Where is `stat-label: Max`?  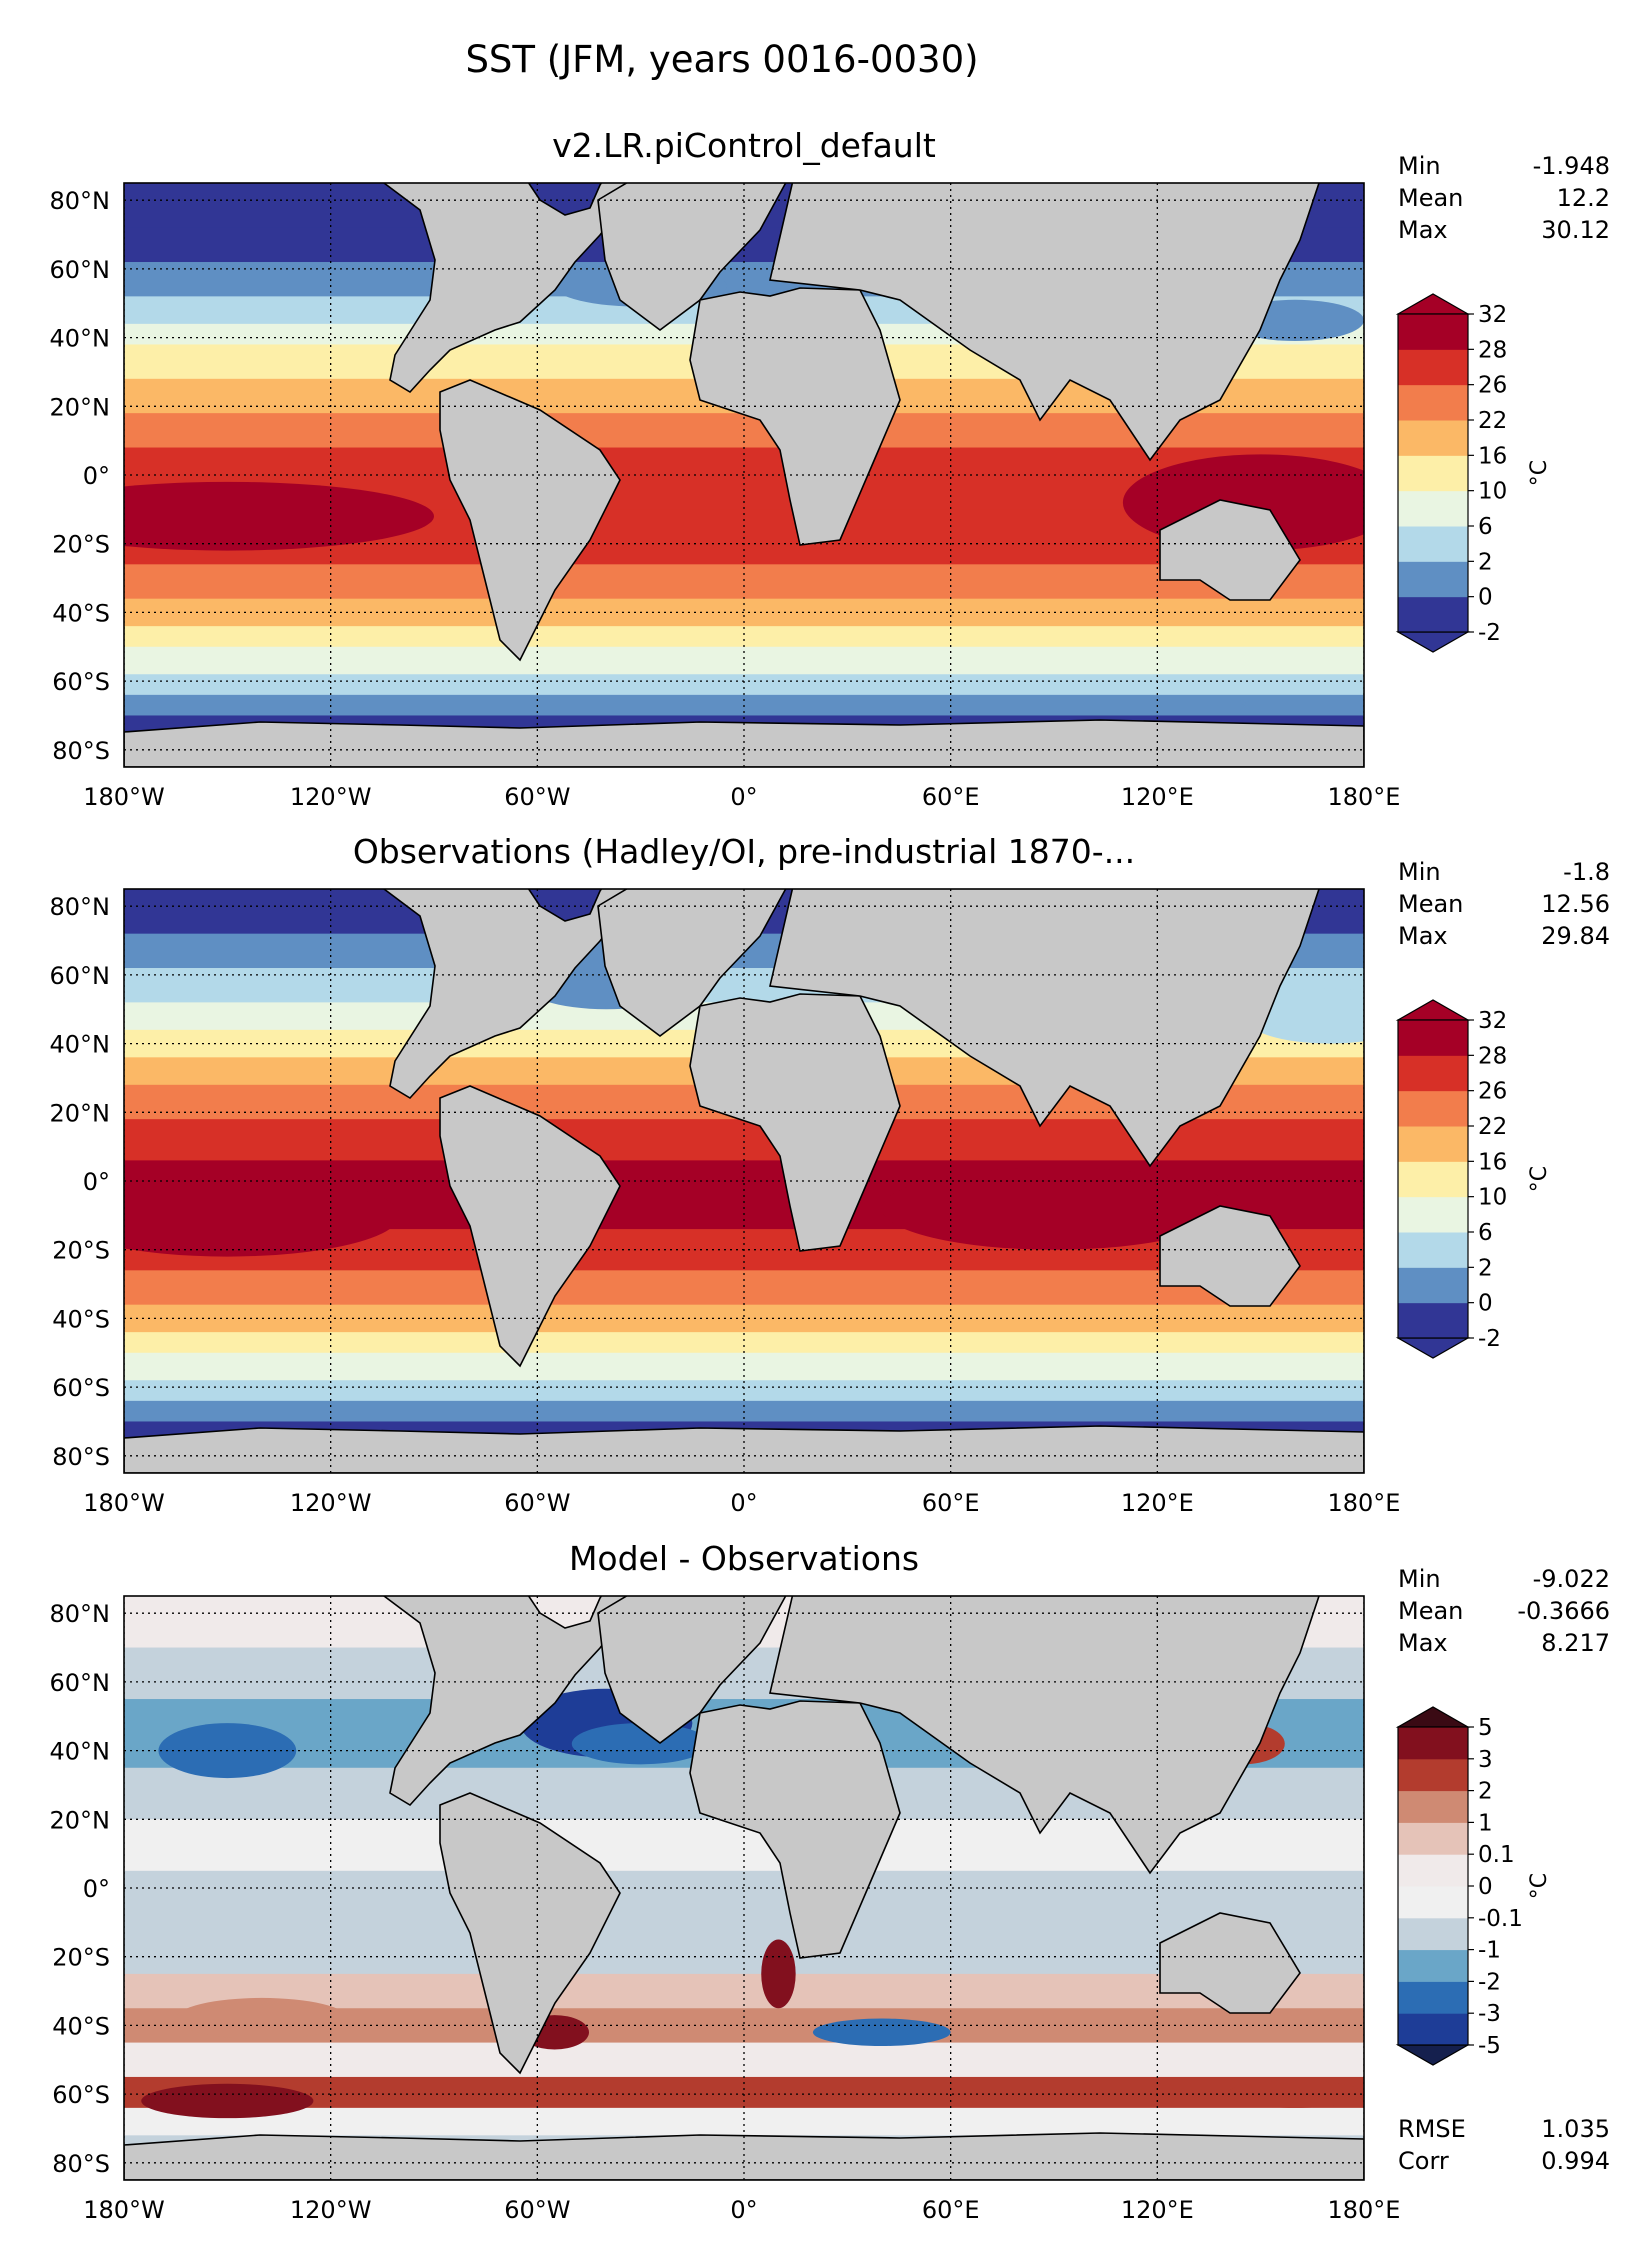 stat-label: Max is located at coordinates (1423, 230).